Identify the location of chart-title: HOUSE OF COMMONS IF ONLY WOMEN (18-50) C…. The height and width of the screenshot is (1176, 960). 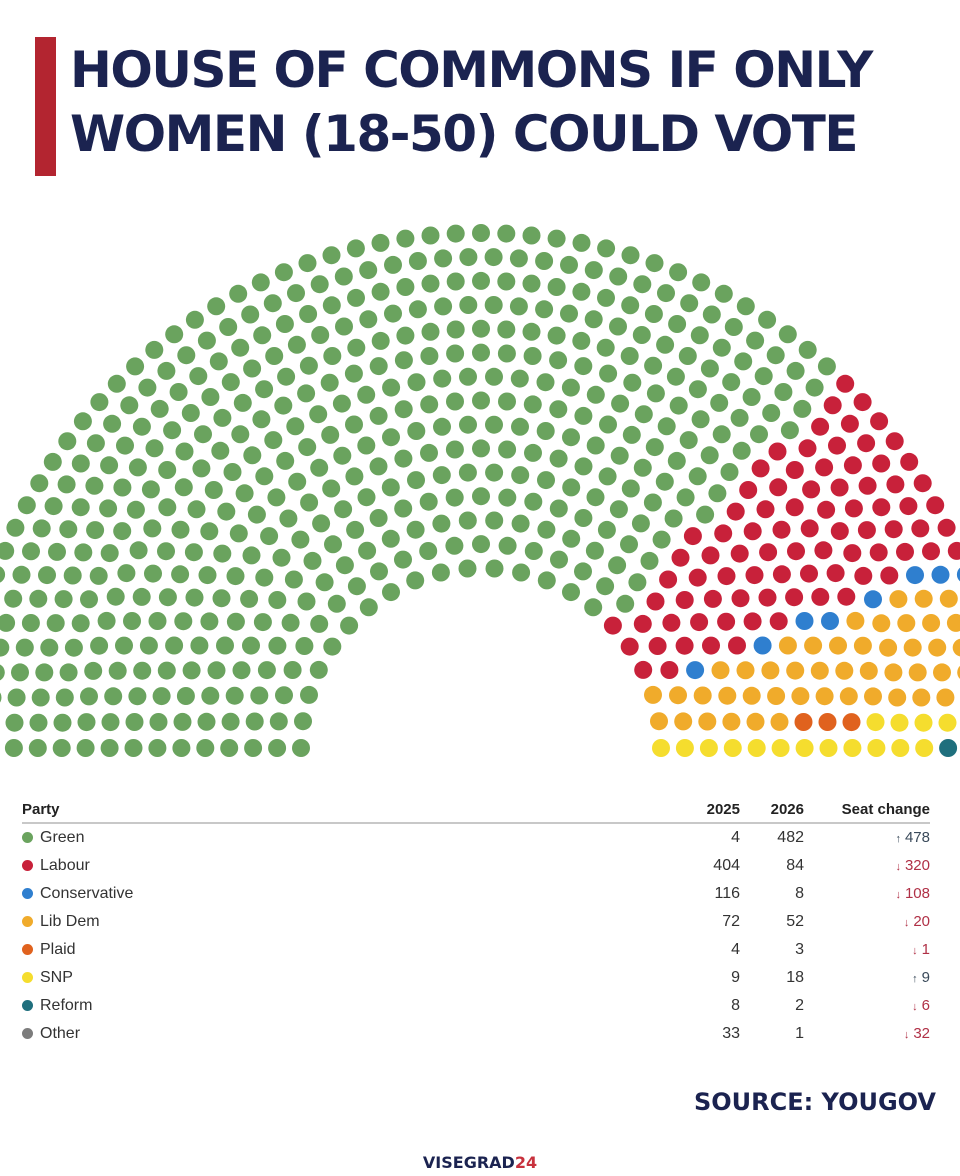
(500, 102).